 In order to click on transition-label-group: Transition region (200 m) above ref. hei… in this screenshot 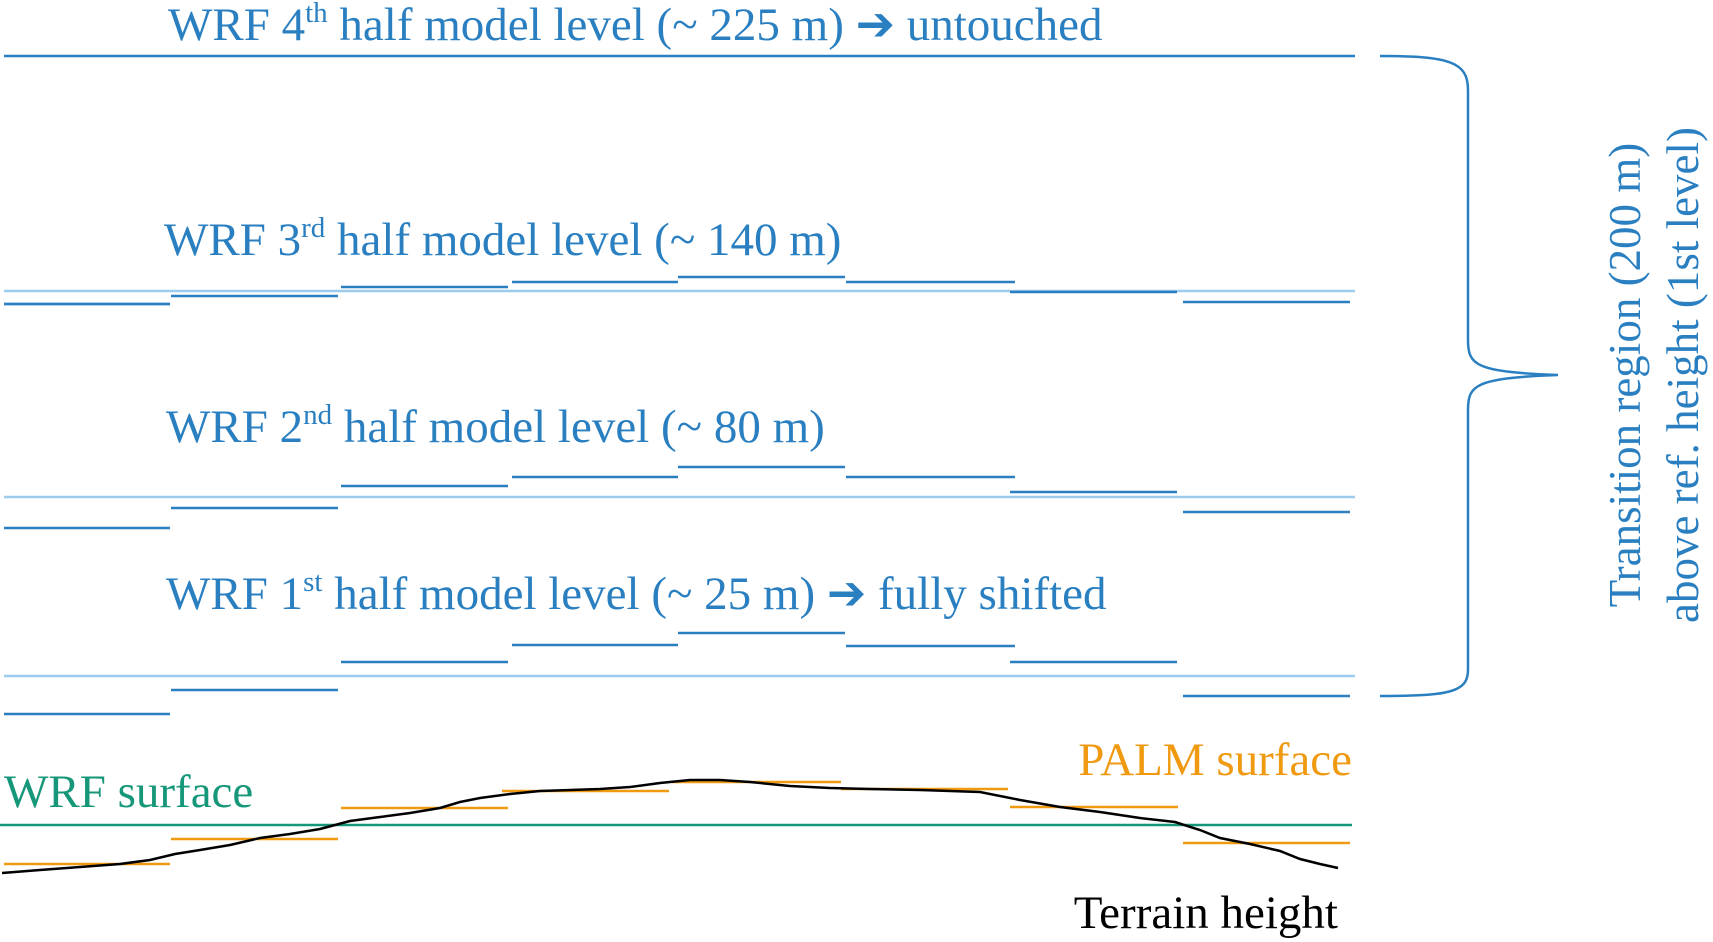, I will do `click(1654, 375)`.